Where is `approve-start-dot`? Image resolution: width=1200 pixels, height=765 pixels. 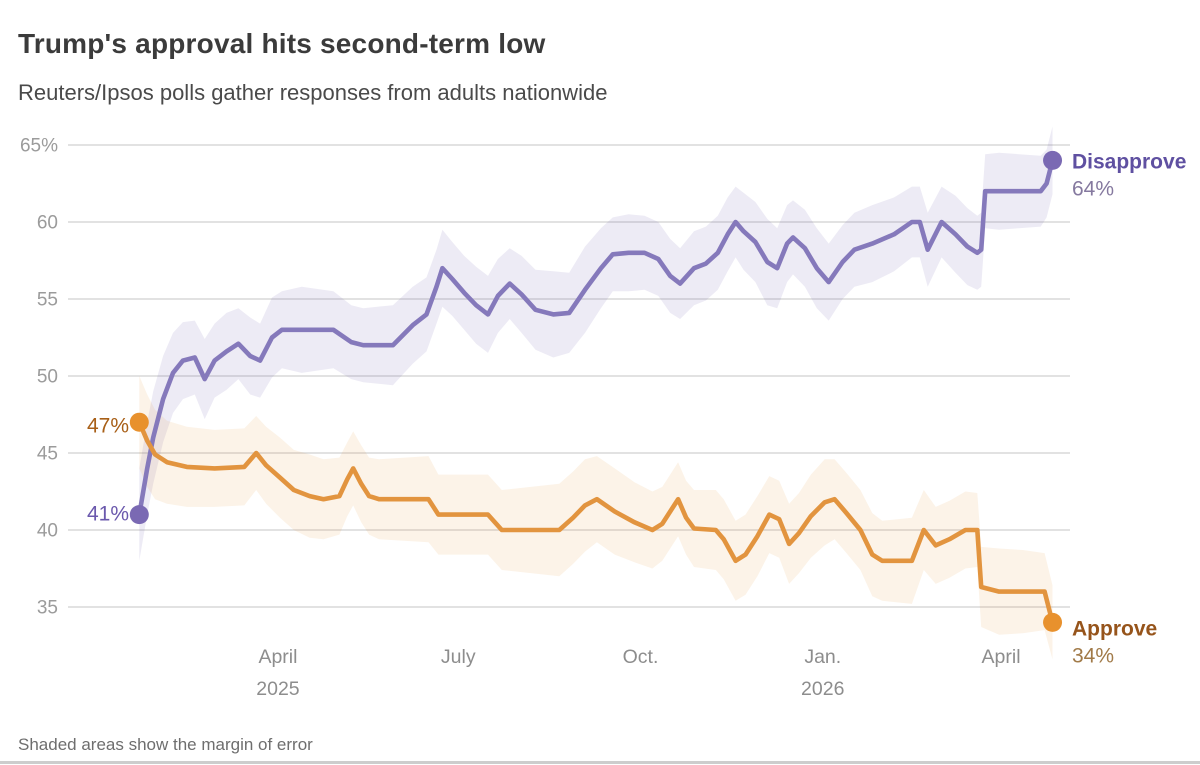
approve-start-dot is located at coordinates (139, 422).